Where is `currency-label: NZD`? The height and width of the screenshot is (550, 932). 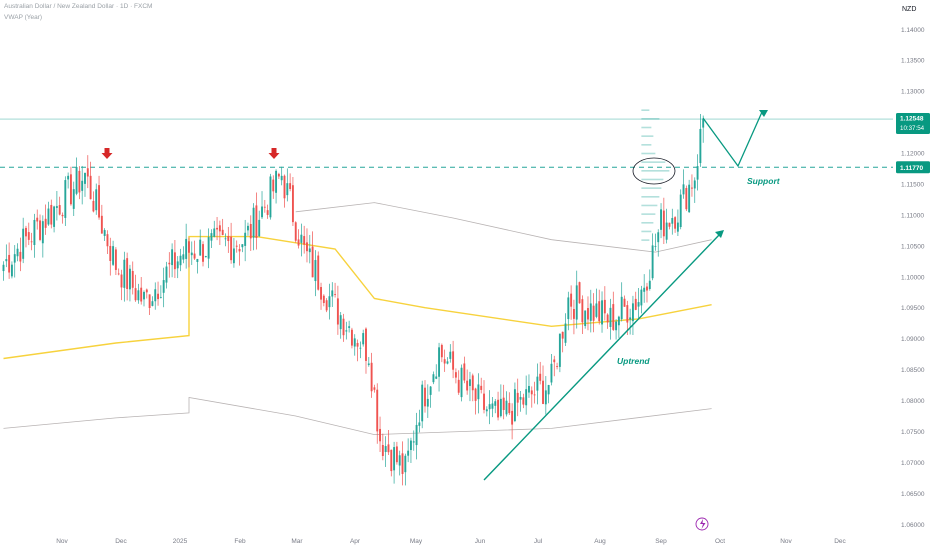
currency-label: NZD is located at coordinates (909, 9).